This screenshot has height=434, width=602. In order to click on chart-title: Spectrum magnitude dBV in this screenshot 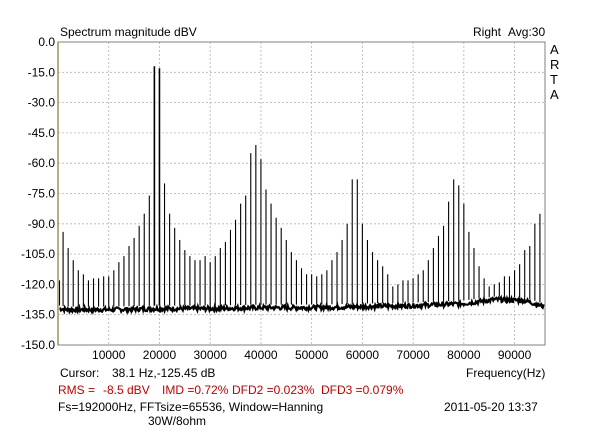, I will do `click(128, 32)`.